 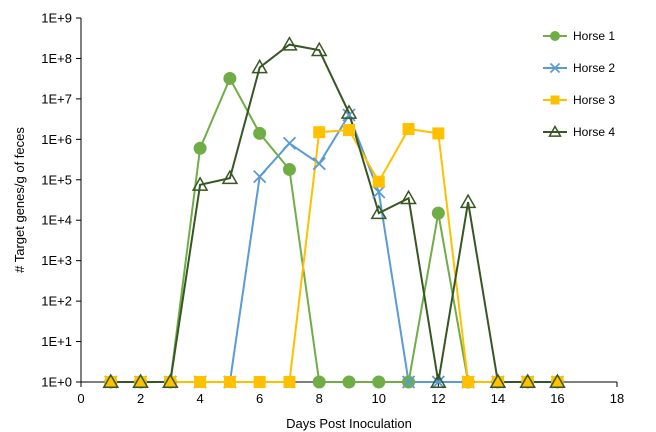 I want to click on y-tick-label: 1E+0, so click(x=56, y=382).